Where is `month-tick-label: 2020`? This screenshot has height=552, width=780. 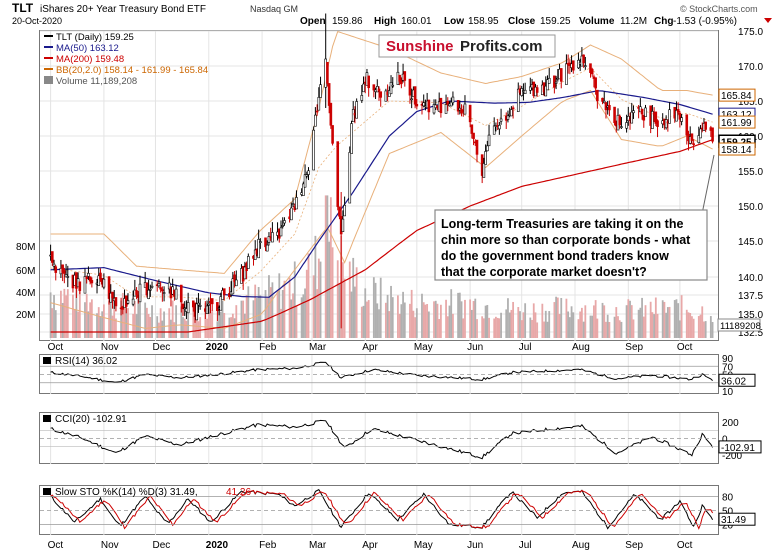
month-tick-label: 2020 is located at coordinates (217, 545).